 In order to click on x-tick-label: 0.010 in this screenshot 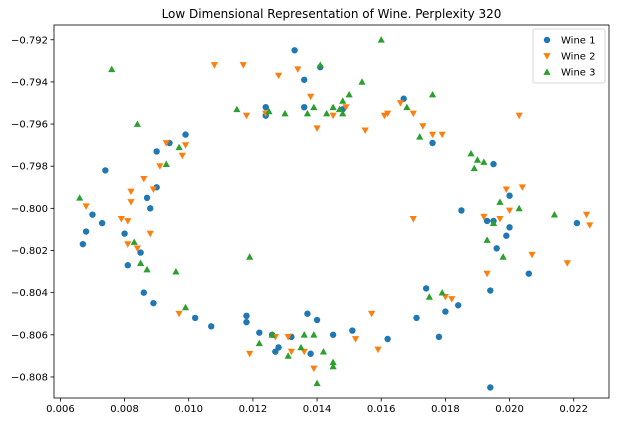, I will do `click(188, 409)`.